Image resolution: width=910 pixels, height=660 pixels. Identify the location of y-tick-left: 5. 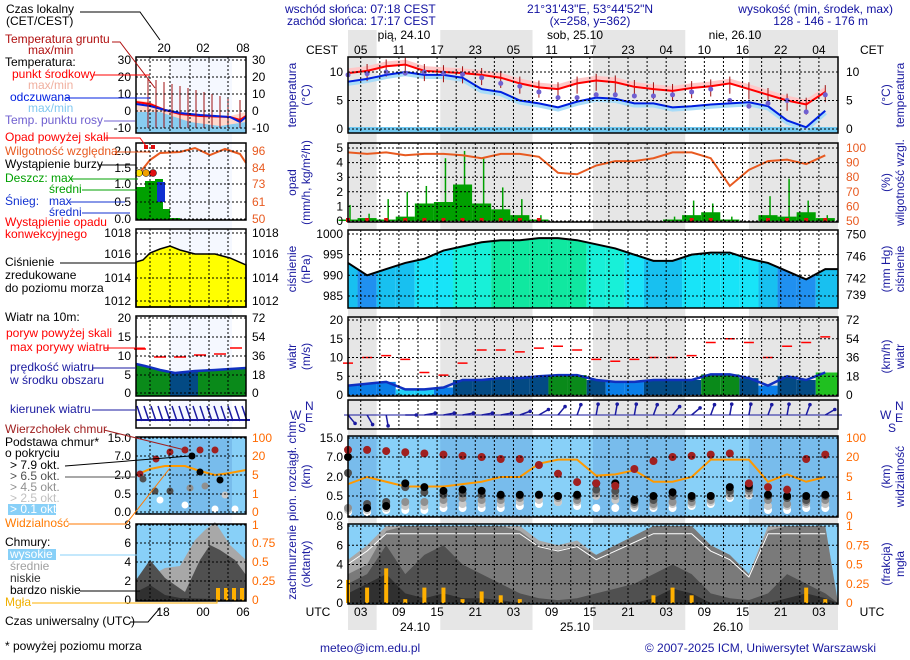
(339, 376).